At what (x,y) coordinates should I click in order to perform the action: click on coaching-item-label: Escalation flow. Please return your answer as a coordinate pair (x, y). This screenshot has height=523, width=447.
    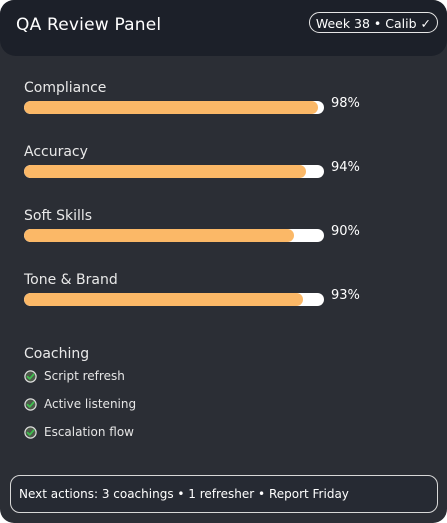
    Looking at the image, I should click on (89, 432).